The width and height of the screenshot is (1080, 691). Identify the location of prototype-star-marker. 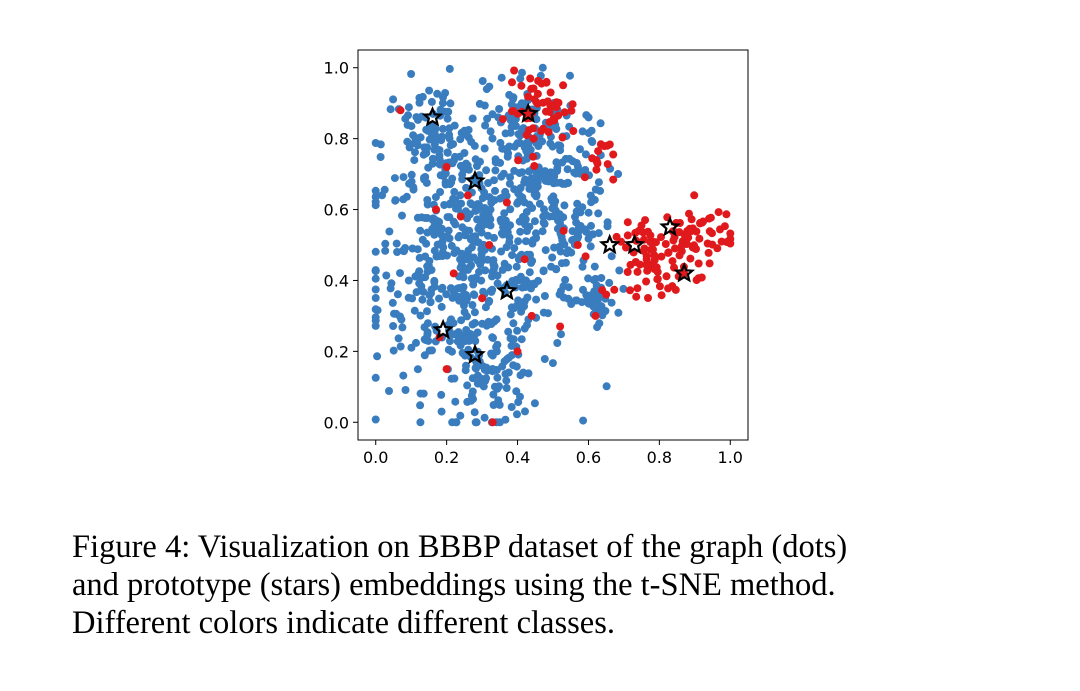
(475, 180).